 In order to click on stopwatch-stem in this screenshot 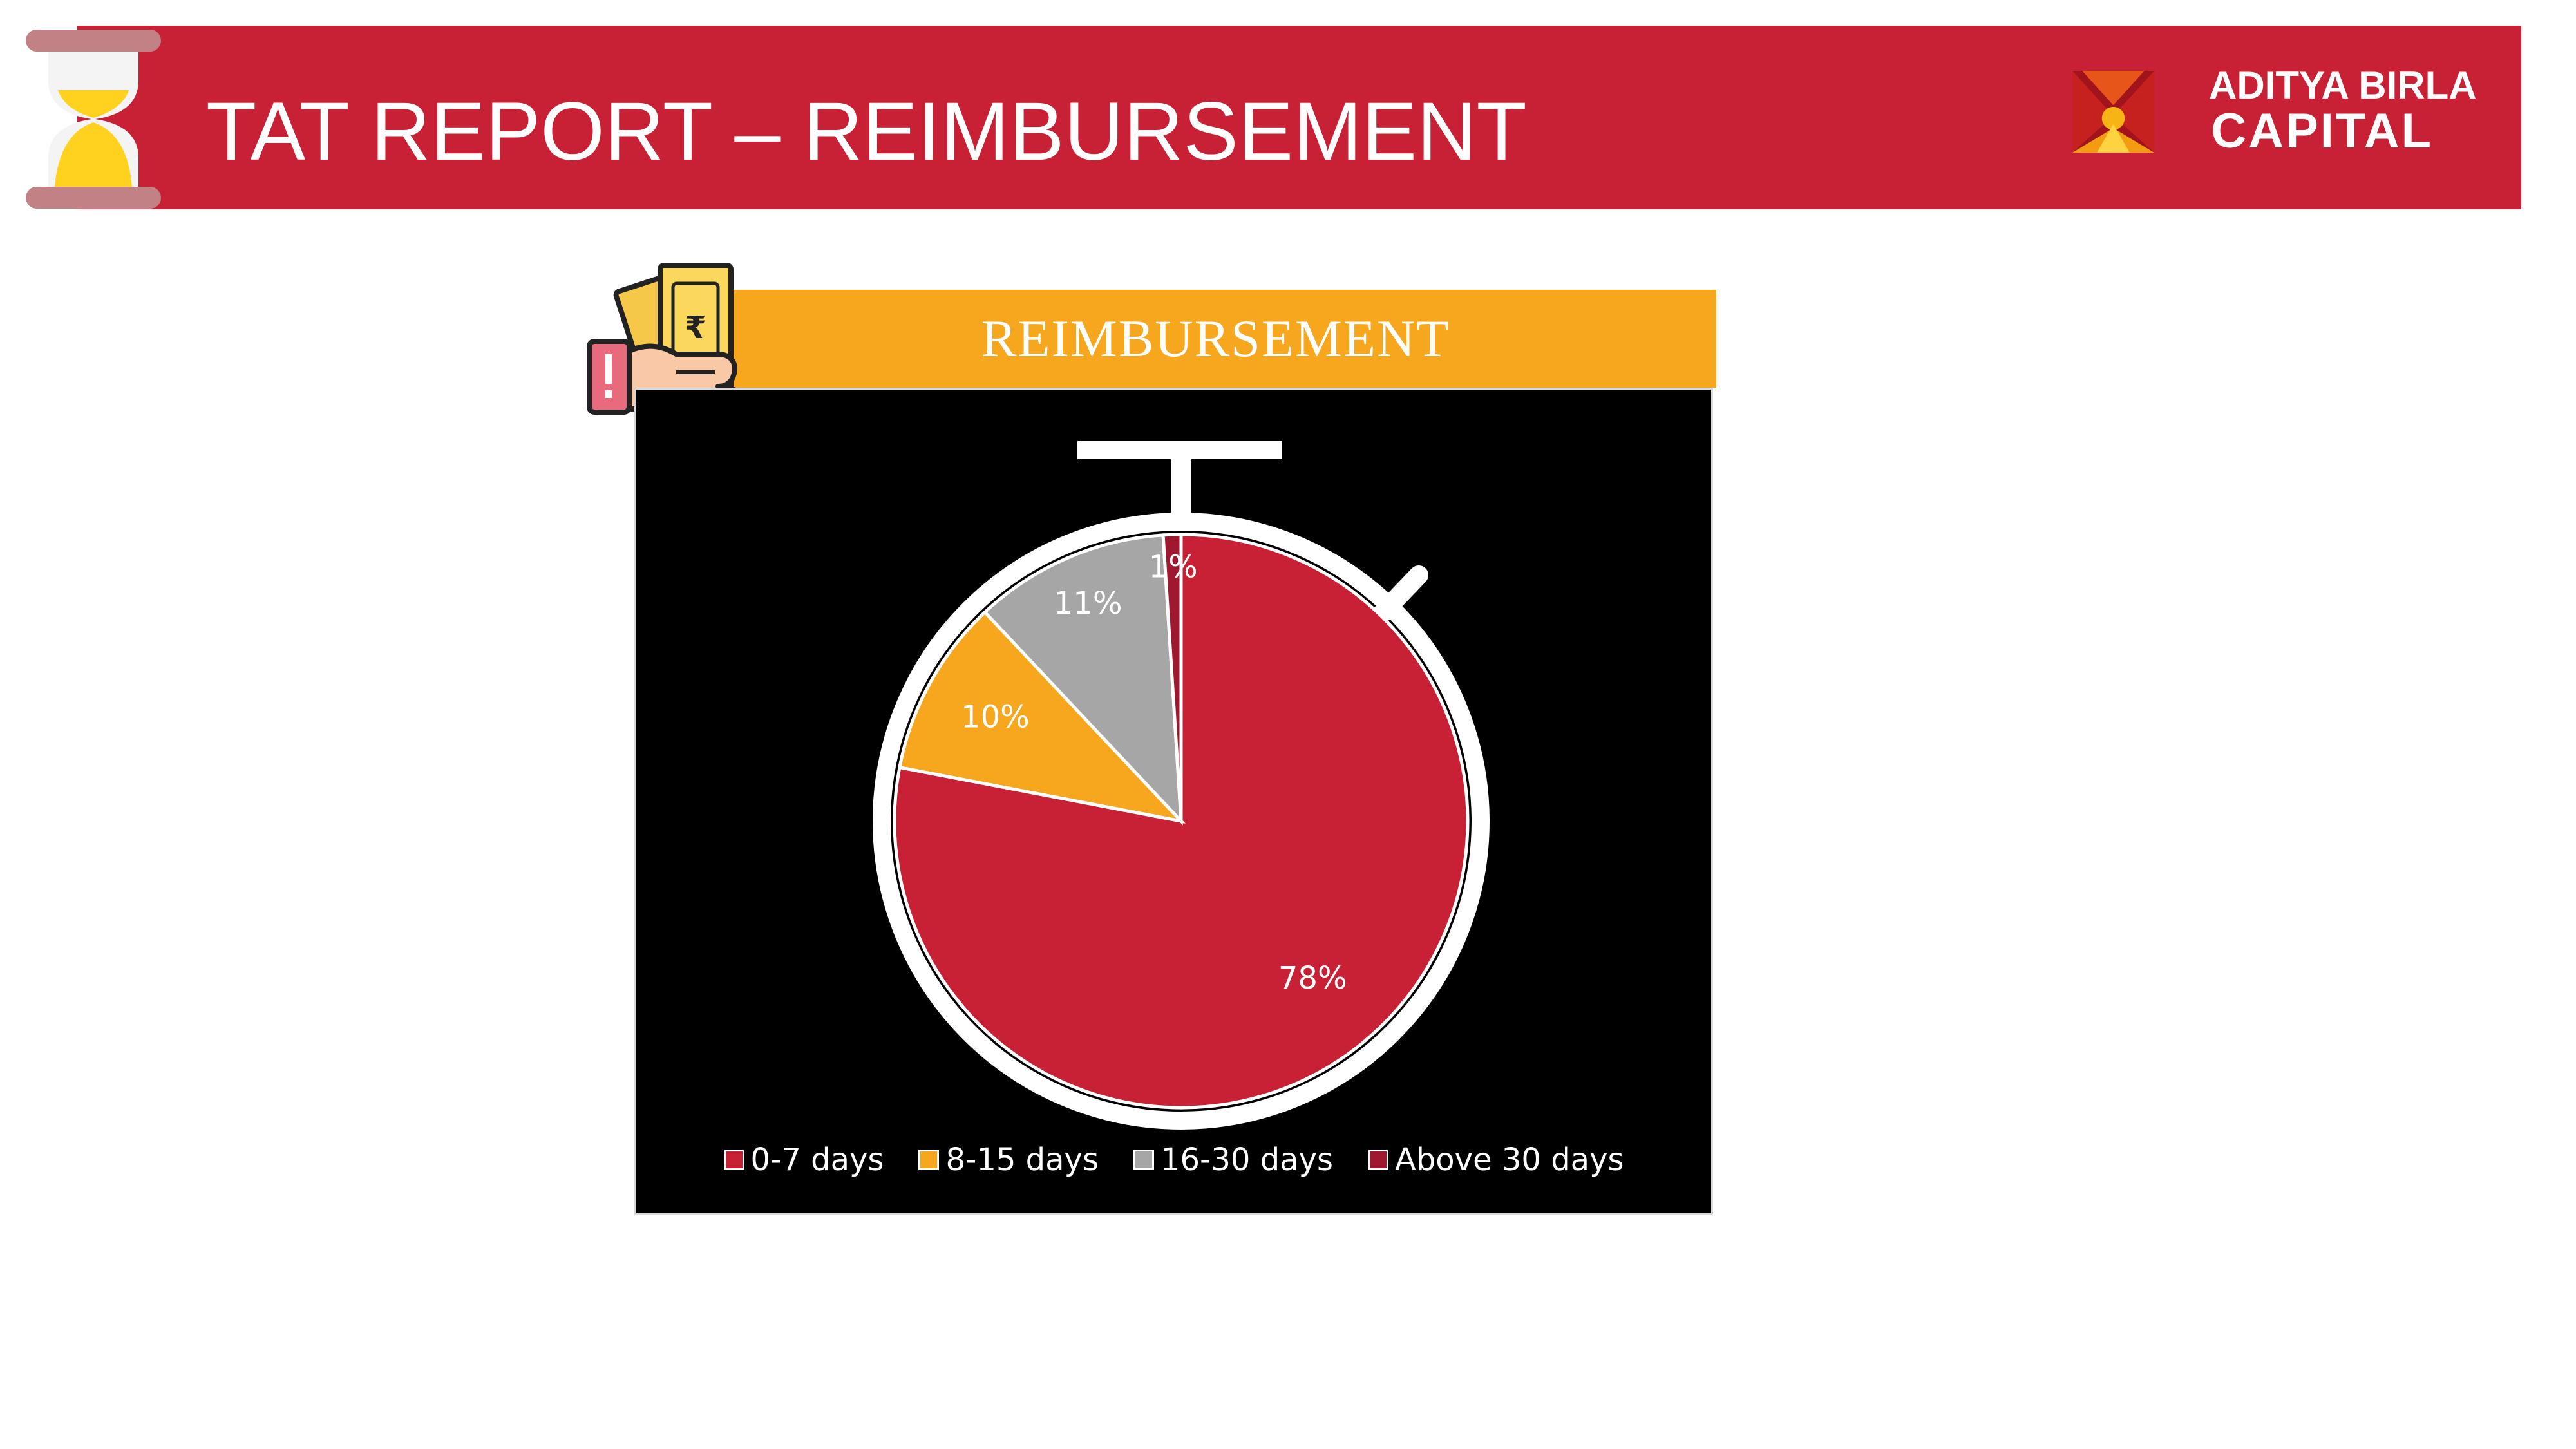, I will do `click(1181, 486)`.